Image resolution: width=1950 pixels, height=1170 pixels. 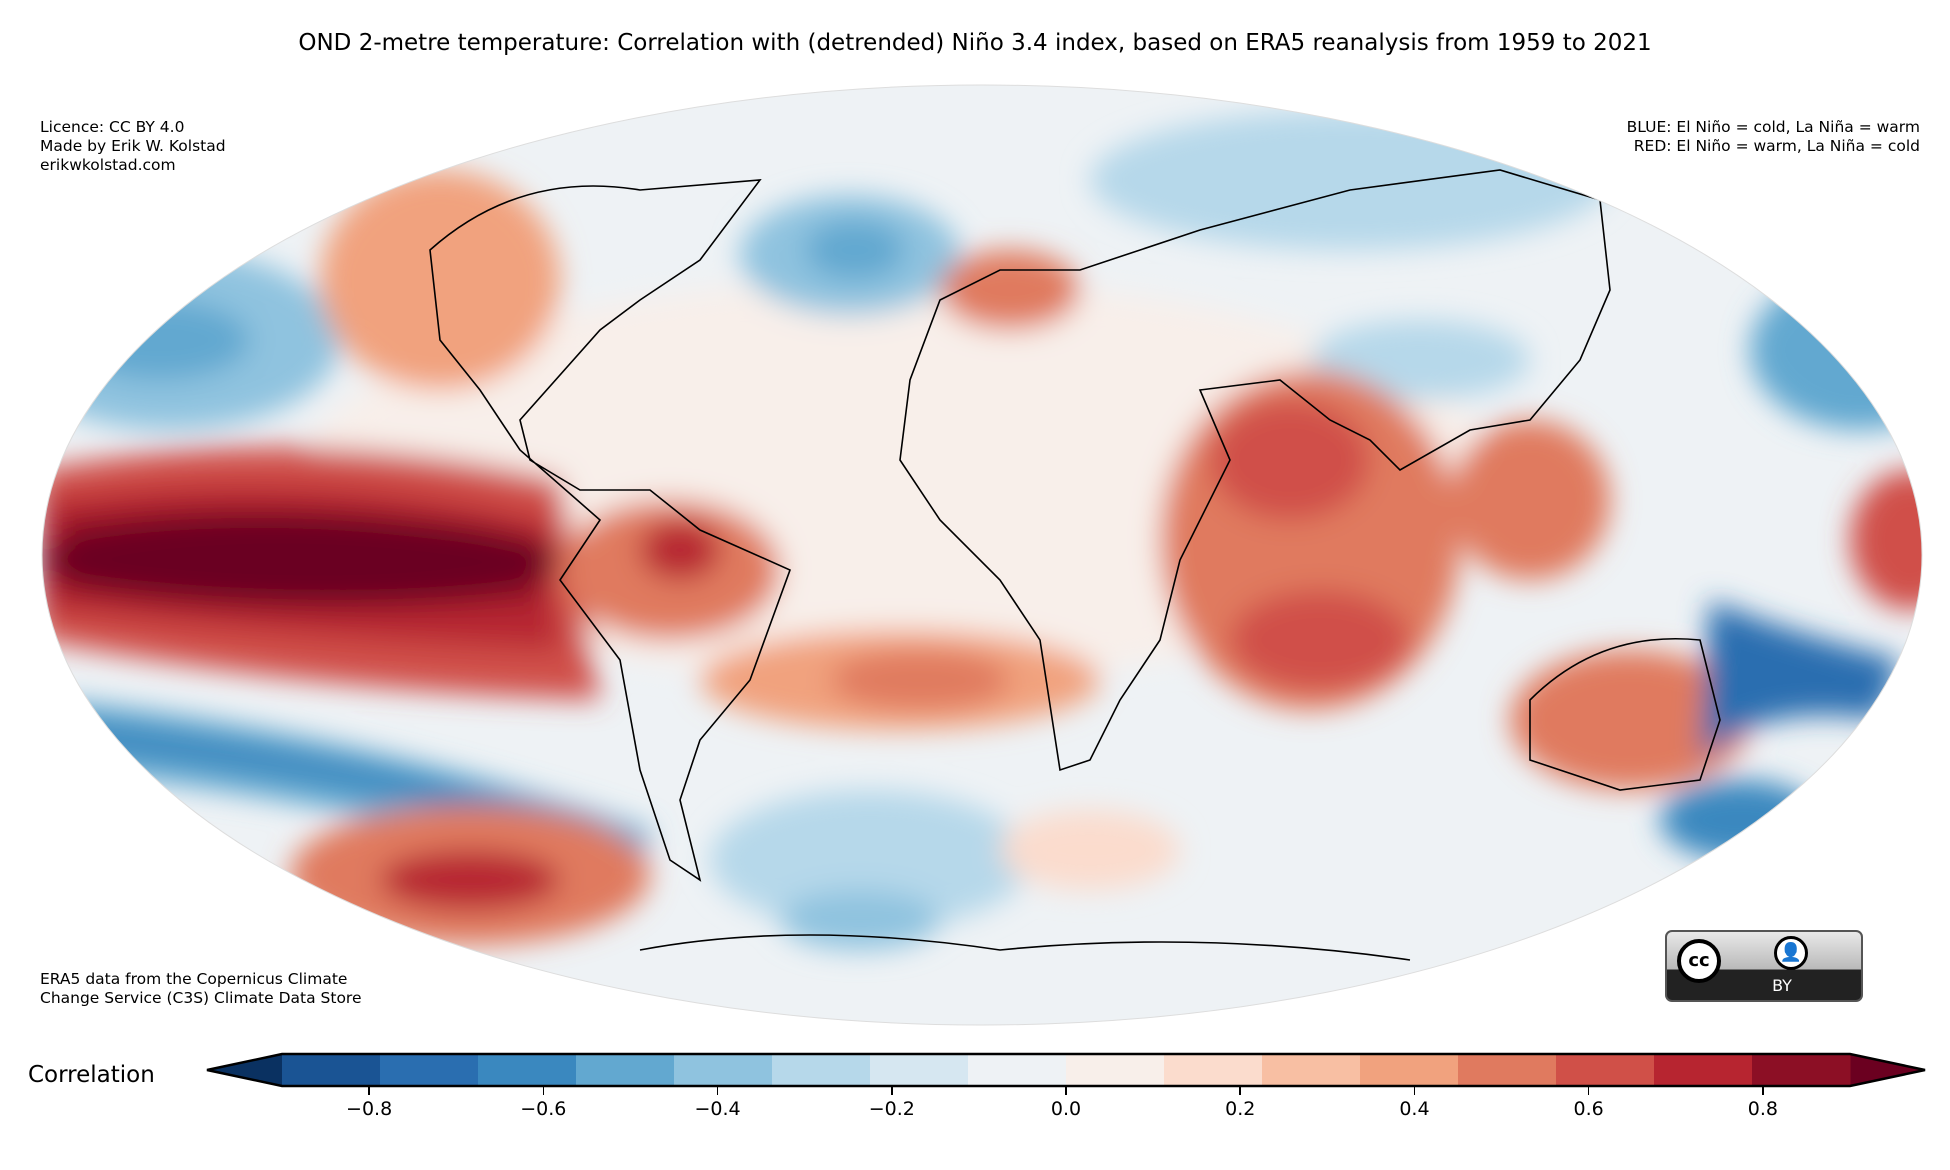 What do you see at coordinates (1764, 966) in the screenshot?
I see `cc-by-badge: cc 👤 BY` at bounding box center [1764, 966].